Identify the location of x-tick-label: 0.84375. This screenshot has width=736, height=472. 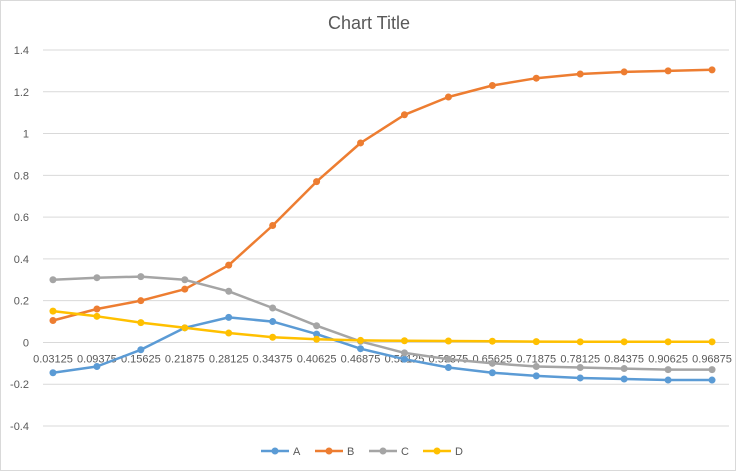
(624, 359).